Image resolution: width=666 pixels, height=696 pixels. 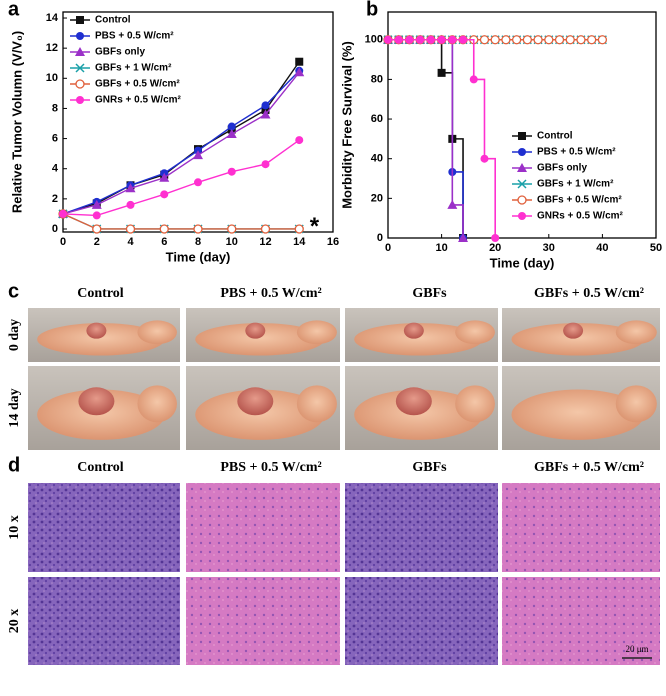 What do you see at coordinates (55, 138) in the screenshot?
I see `y-tick-label: 6` at bounding box center [55, 138].